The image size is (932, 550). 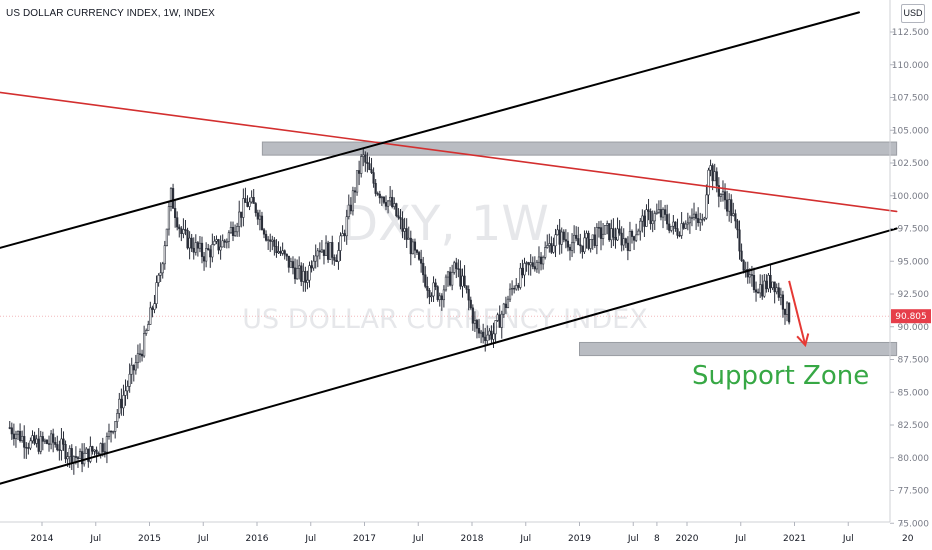 I want to click on last-price-label: 90.805, so click(x=911, y=317).